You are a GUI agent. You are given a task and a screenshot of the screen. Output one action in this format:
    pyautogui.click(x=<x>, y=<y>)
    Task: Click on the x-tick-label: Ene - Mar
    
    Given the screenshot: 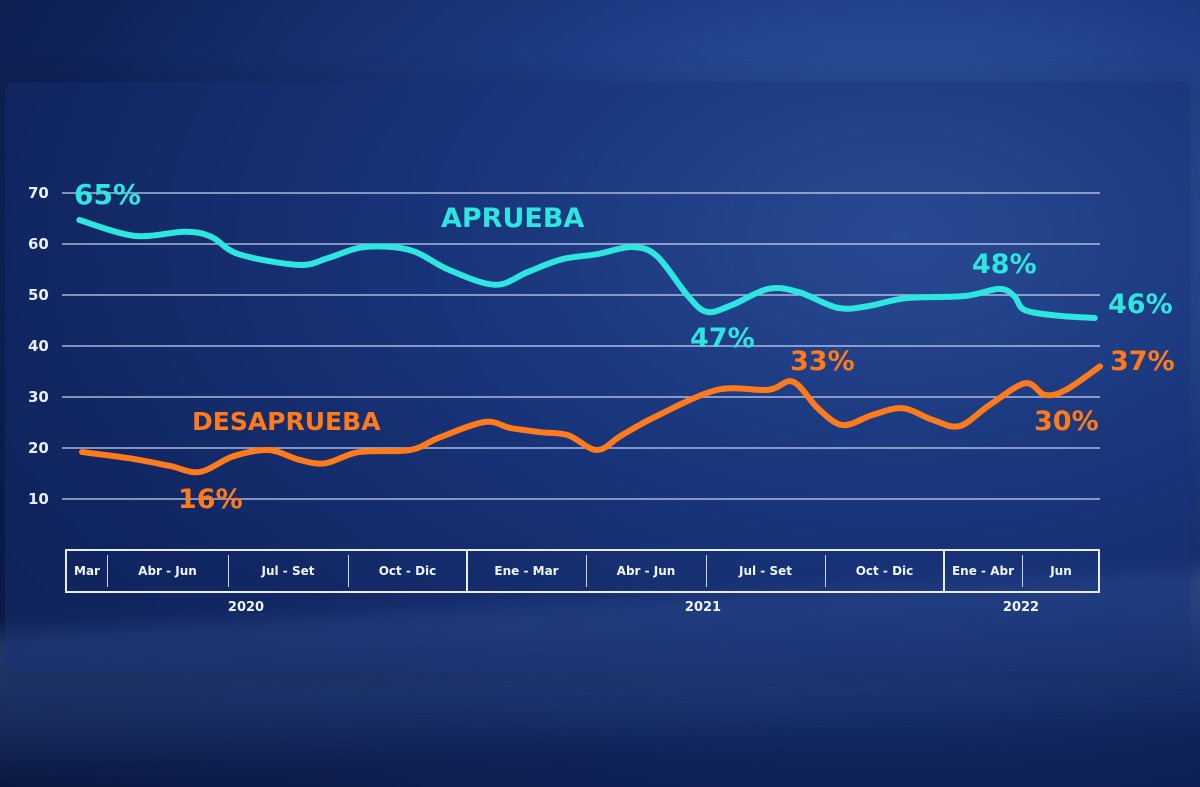 What is the action you would take?
    pyautogui.click(x=526, y=571)
    